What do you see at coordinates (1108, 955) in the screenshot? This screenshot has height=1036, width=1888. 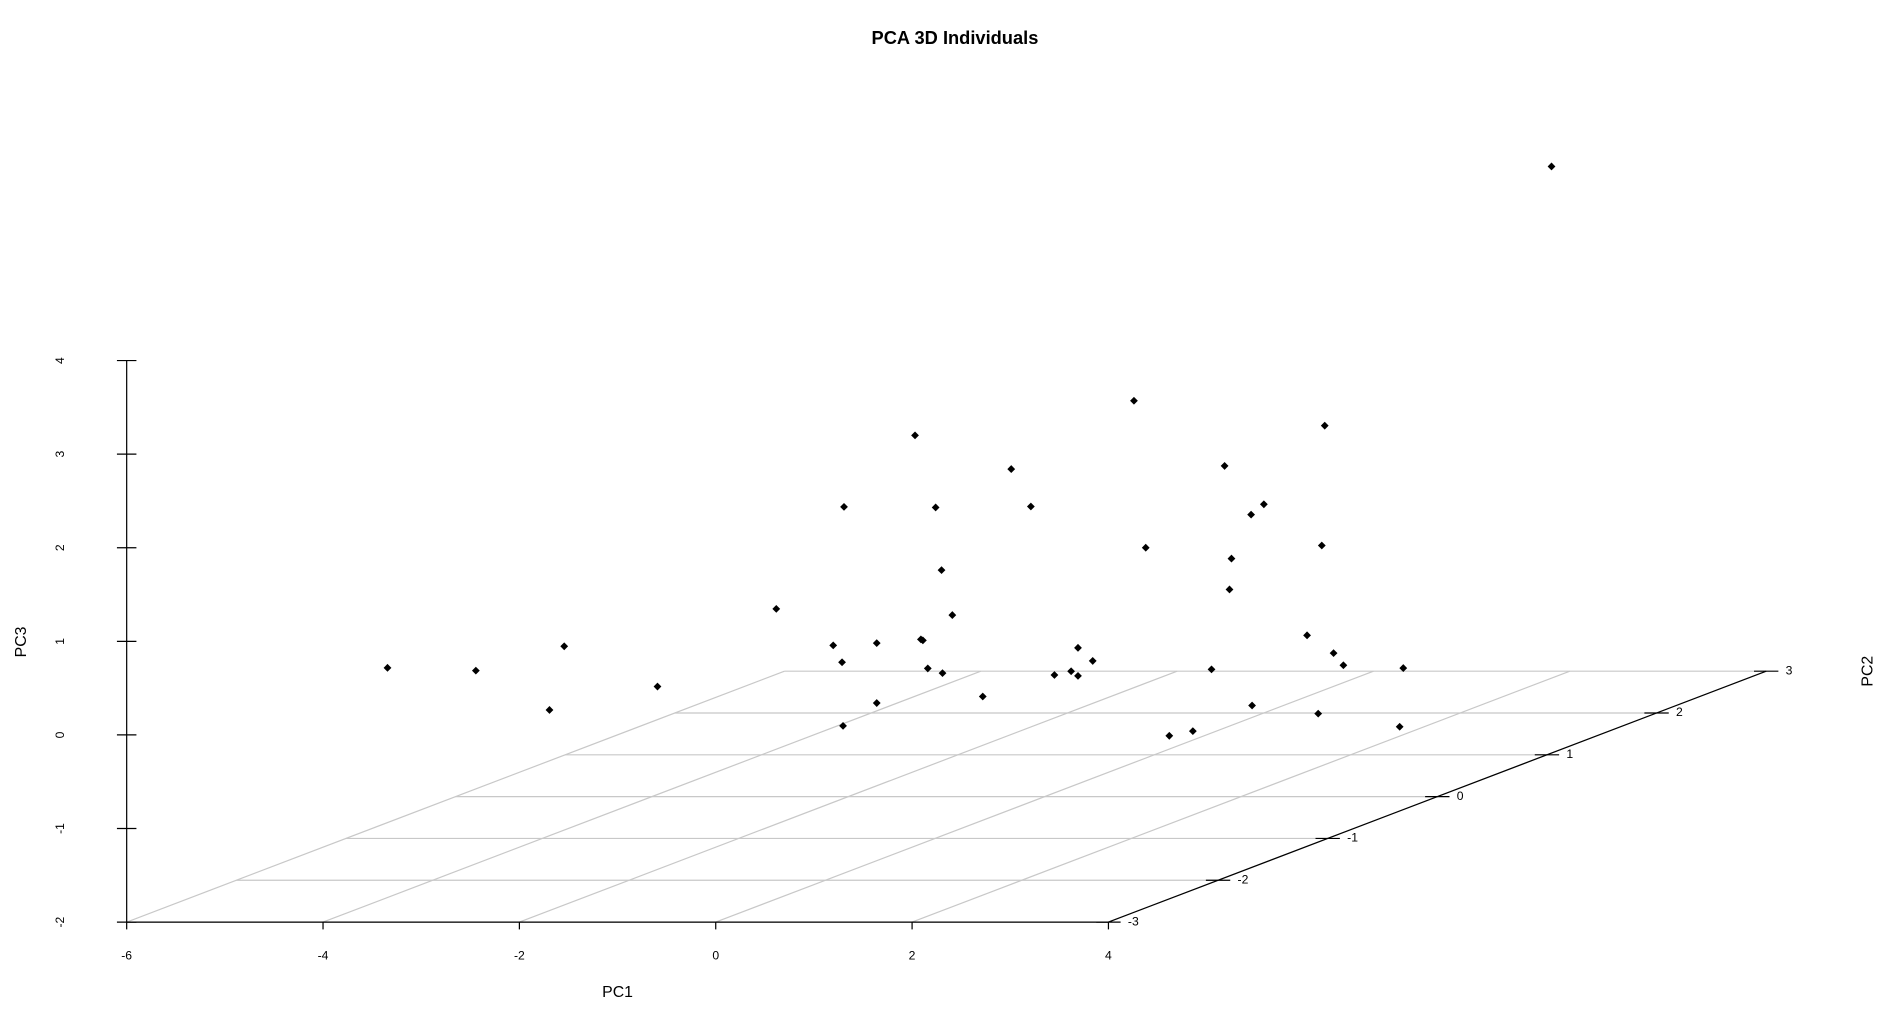 I see `x-tick-label: 4` at bounding box center [1108, 955].